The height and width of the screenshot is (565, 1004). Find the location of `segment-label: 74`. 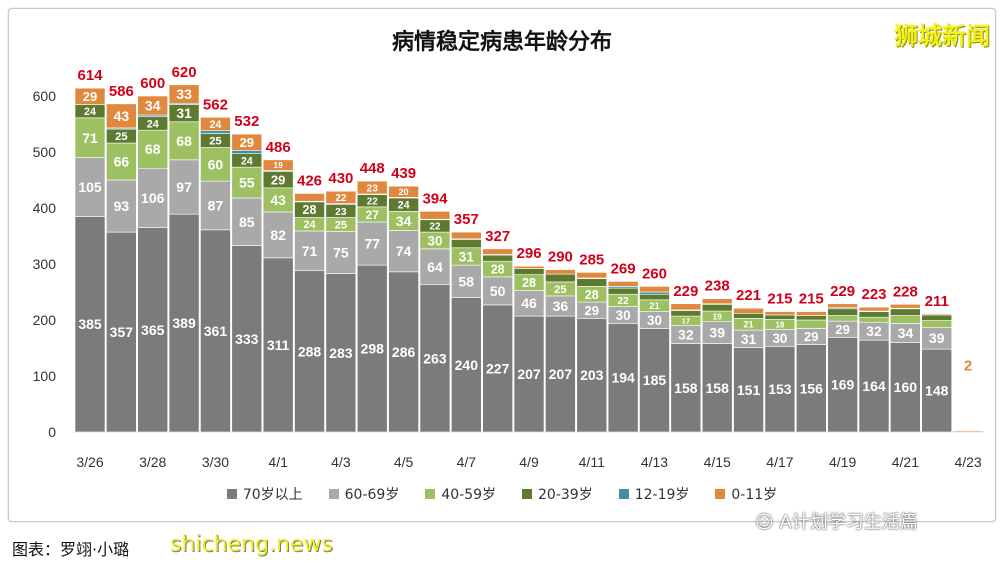

segment-label: 74 is located at coordinates (404, 251).